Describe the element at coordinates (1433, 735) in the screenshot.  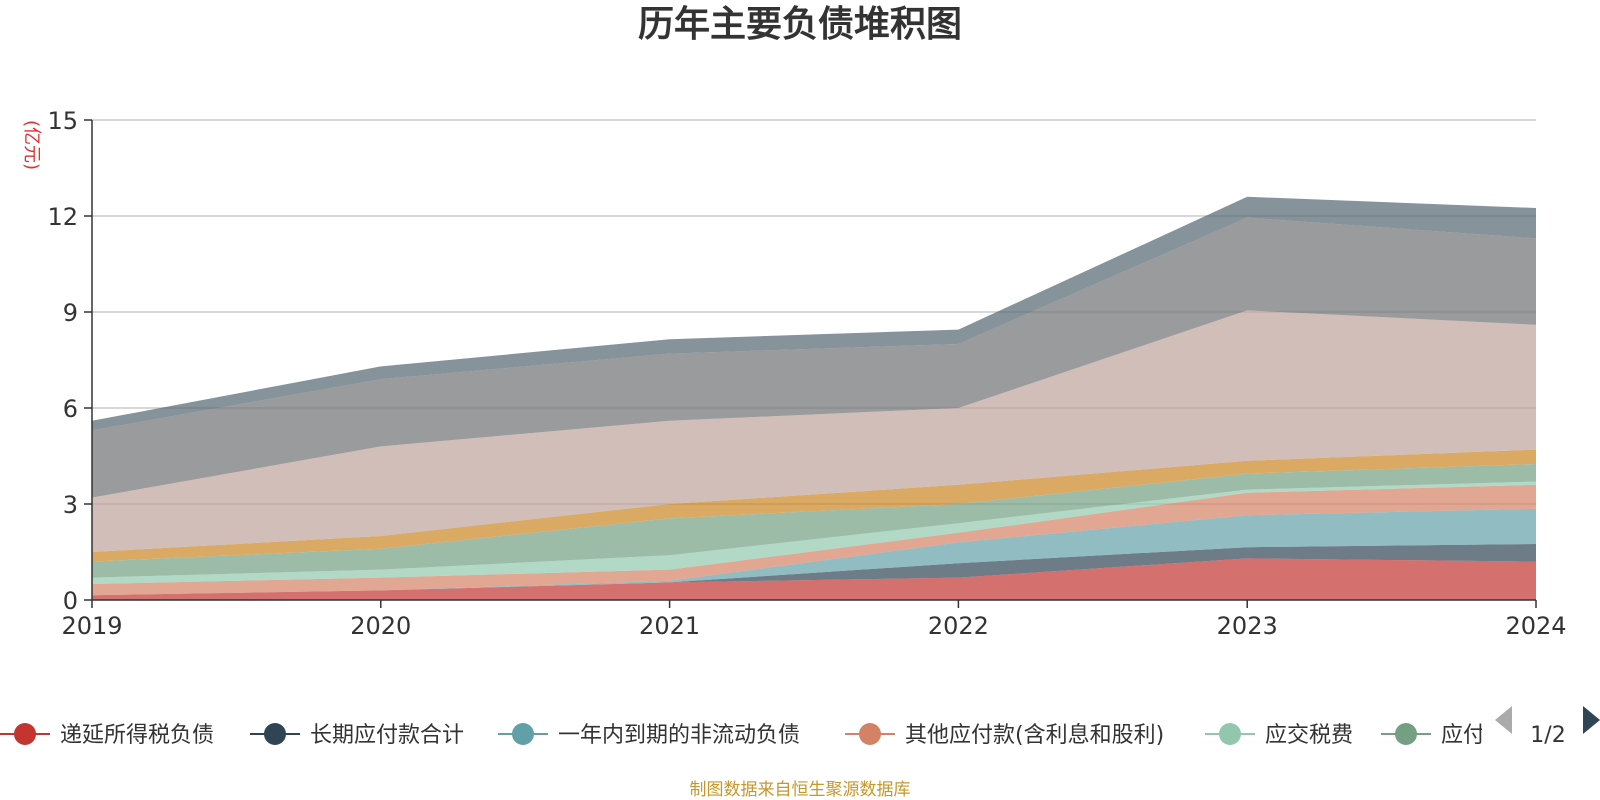
I see `legend-item: 应付` at that location.